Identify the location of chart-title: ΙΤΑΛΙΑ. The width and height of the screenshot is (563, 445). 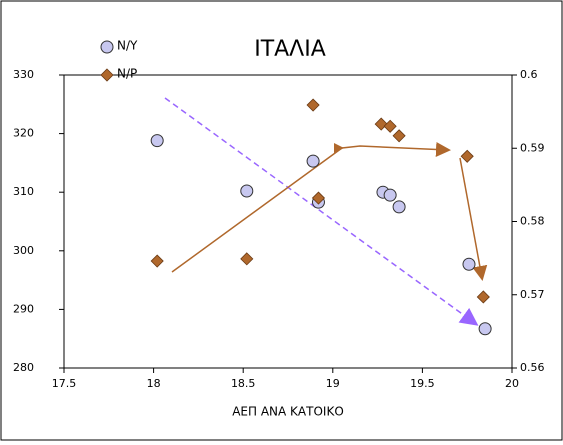
(290, 49).